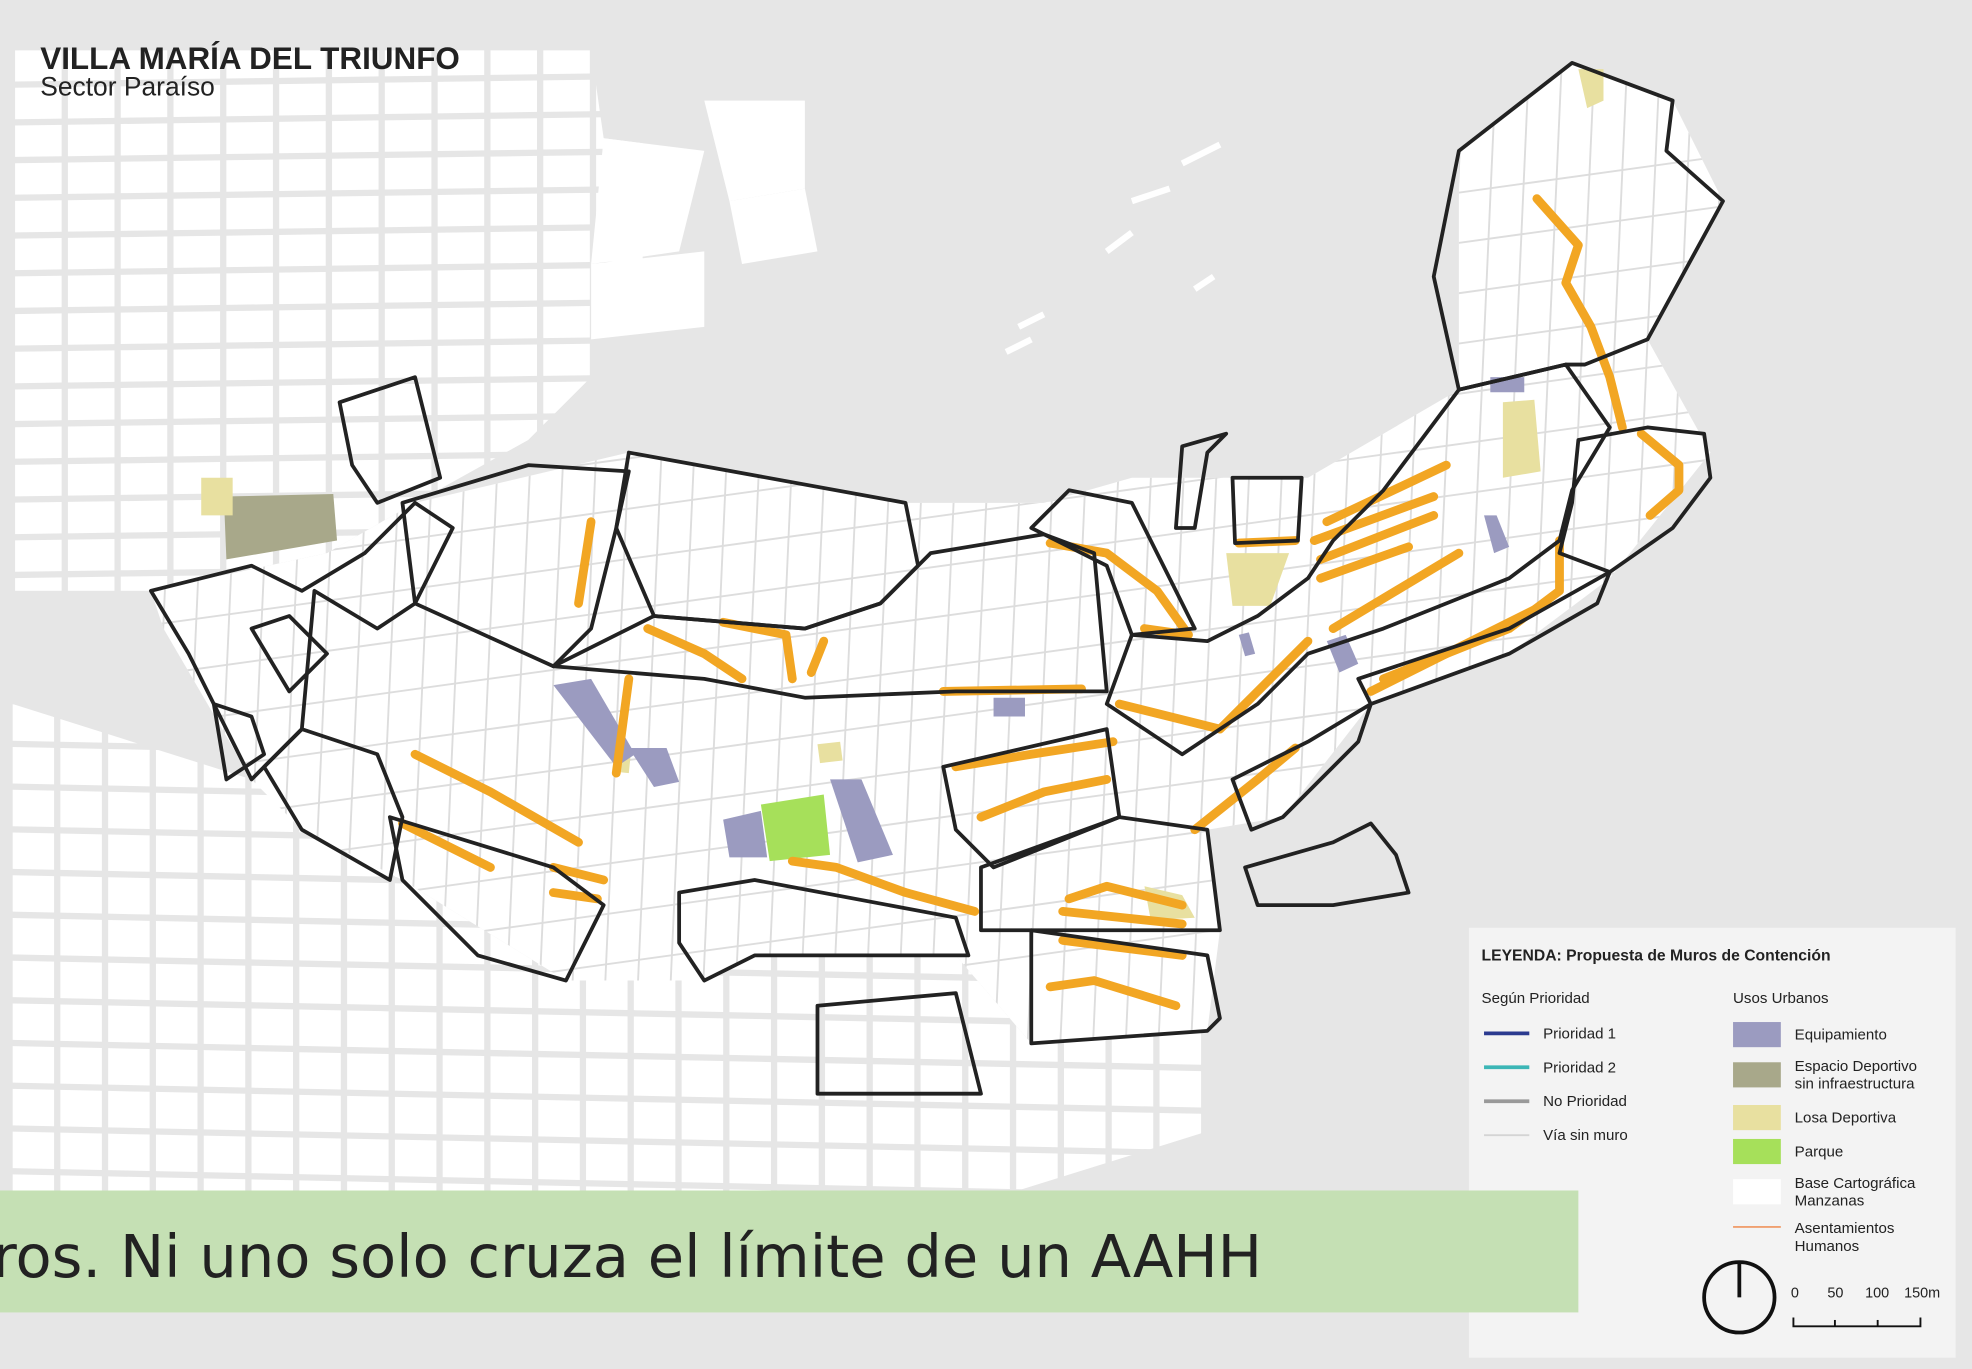  What do you see at coordinates (789, 1251) in the screenshot?
I see `caption-box` at bounding box center [789, 1251].